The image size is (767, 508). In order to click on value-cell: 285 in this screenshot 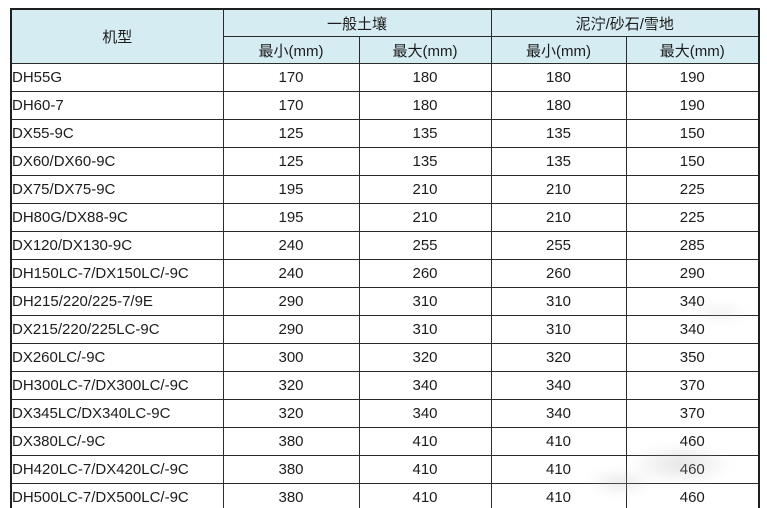, I will do `click(692, 245)`.